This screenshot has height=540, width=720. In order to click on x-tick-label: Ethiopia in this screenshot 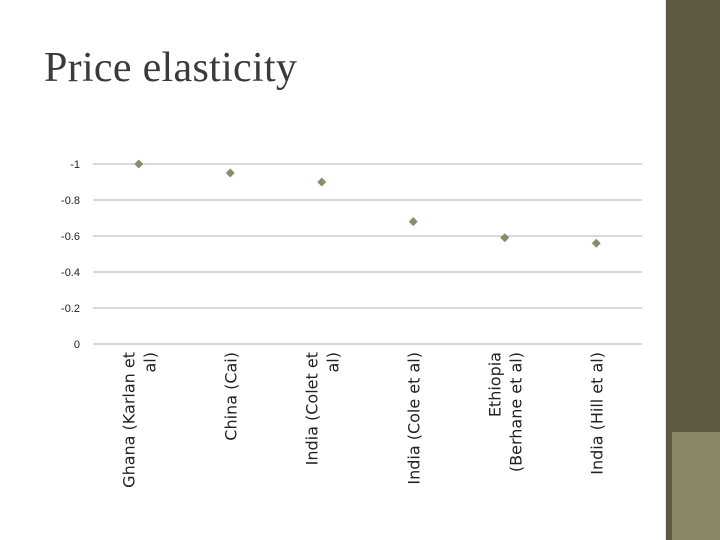, I will do `click(494, 384)`.